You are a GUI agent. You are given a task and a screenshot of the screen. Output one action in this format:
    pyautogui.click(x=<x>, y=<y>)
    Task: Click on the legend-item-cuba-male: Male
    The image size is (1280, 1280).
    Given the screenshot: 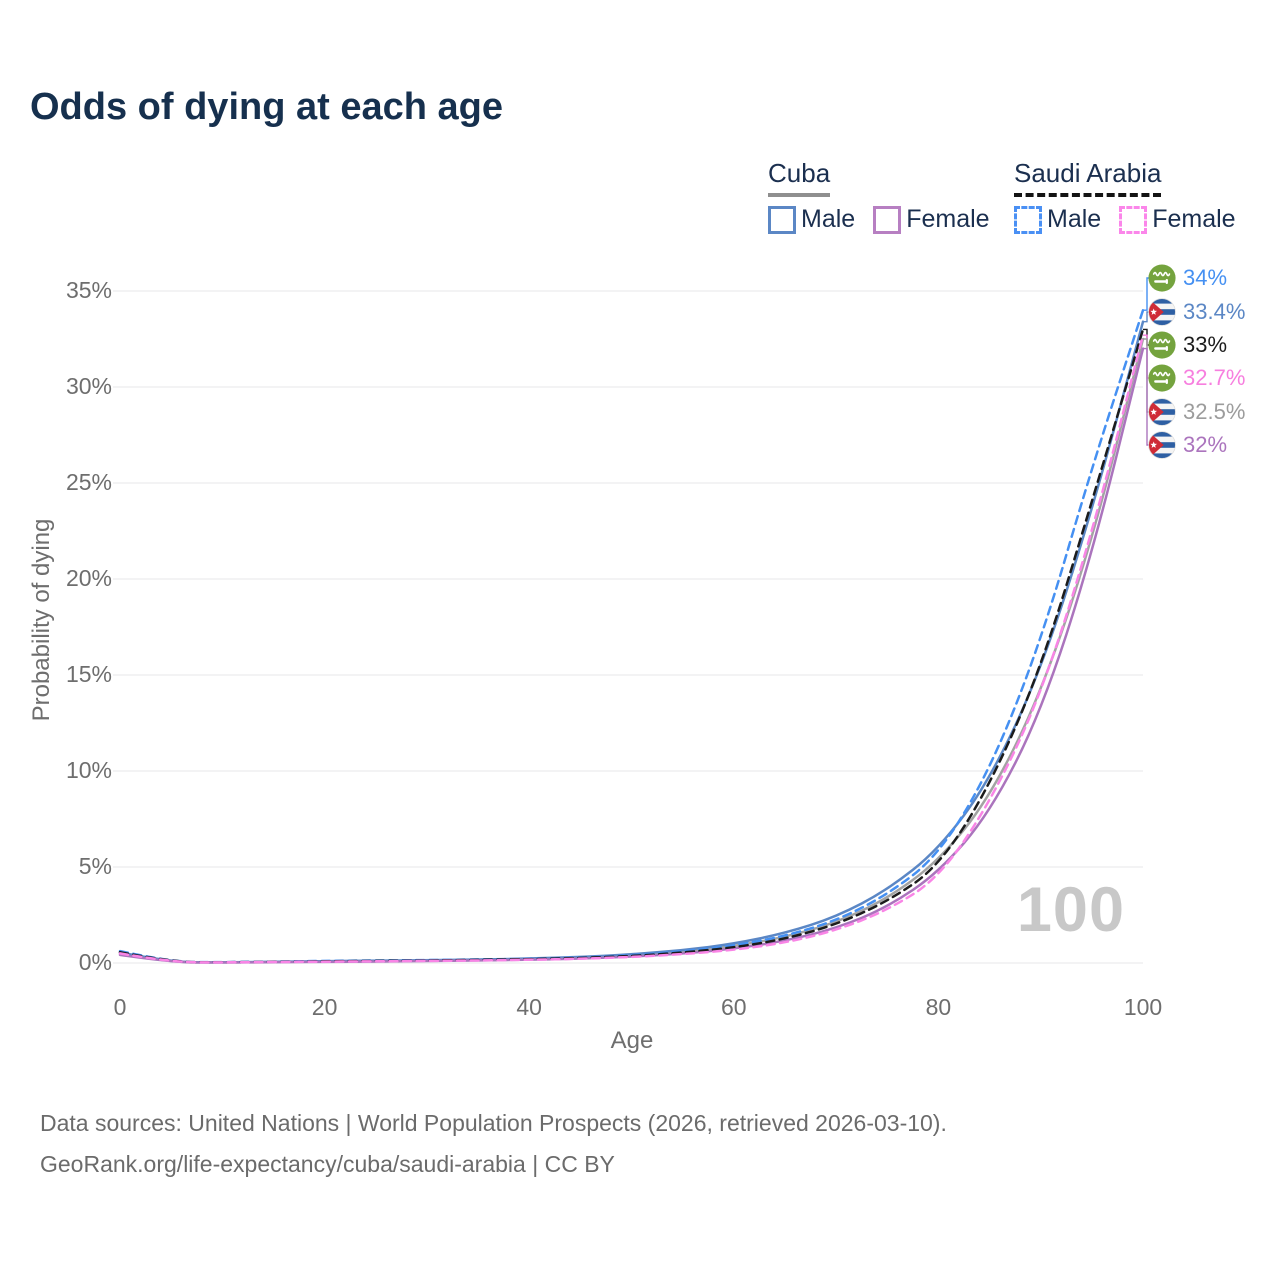 What is the action you would take?
    pyautogui.click(x=811, y=219)
    